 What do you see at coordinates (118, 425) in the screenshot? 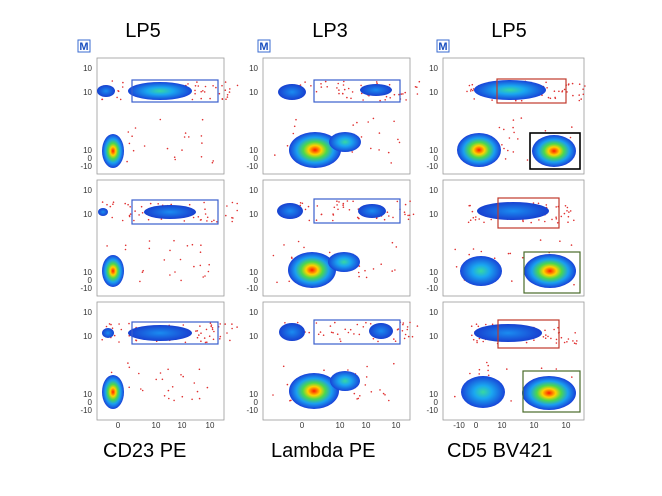
I see `x-tick-label: 0` at bounding box center [118, 425].